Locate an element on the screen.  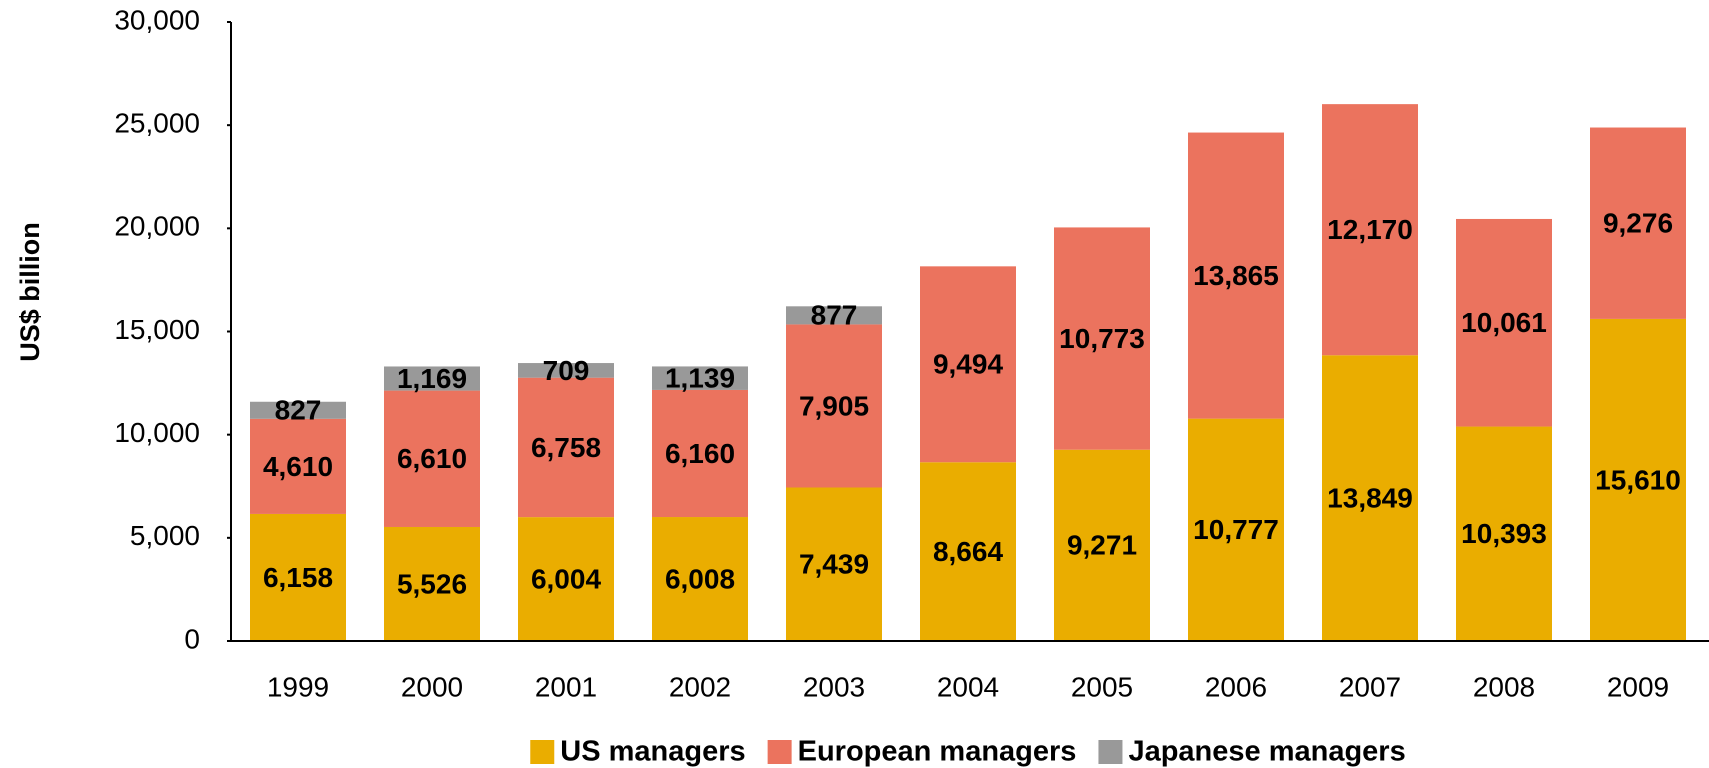
data-label: 8,664 is located at coordinates (968, 551).